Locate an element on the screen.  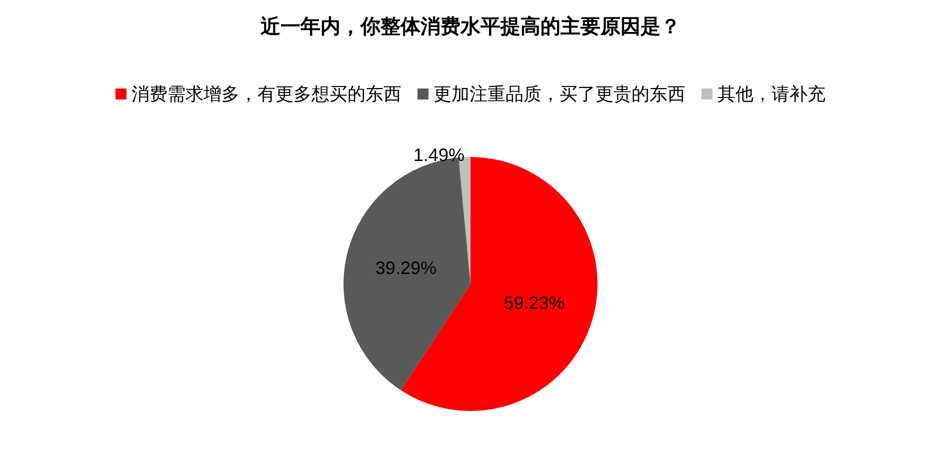
chart-title: 近一年内，你整体消费水平提高的主要原因是？ is located at coordinates (470, 26).